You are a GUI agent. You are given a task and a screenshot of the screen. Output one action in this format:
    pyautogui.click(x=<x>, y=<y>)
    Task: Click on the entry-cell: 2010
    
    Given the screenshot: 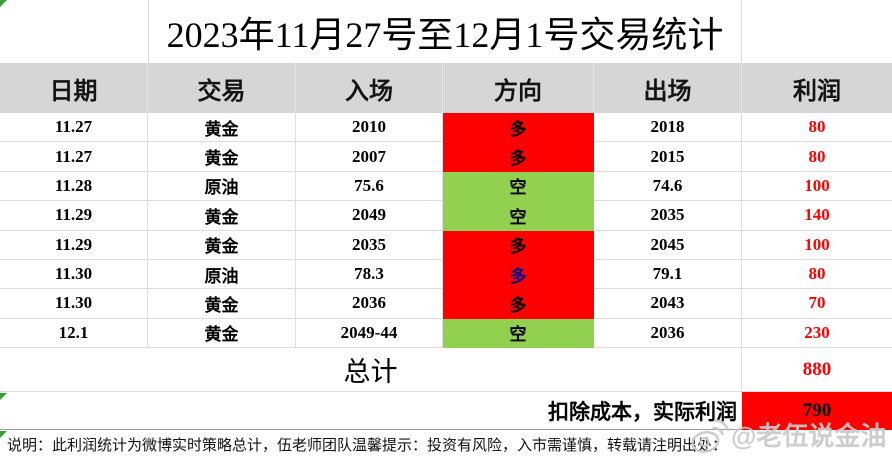 What is the action you would take?
    pyautogui.click(x=369, y=128)
    